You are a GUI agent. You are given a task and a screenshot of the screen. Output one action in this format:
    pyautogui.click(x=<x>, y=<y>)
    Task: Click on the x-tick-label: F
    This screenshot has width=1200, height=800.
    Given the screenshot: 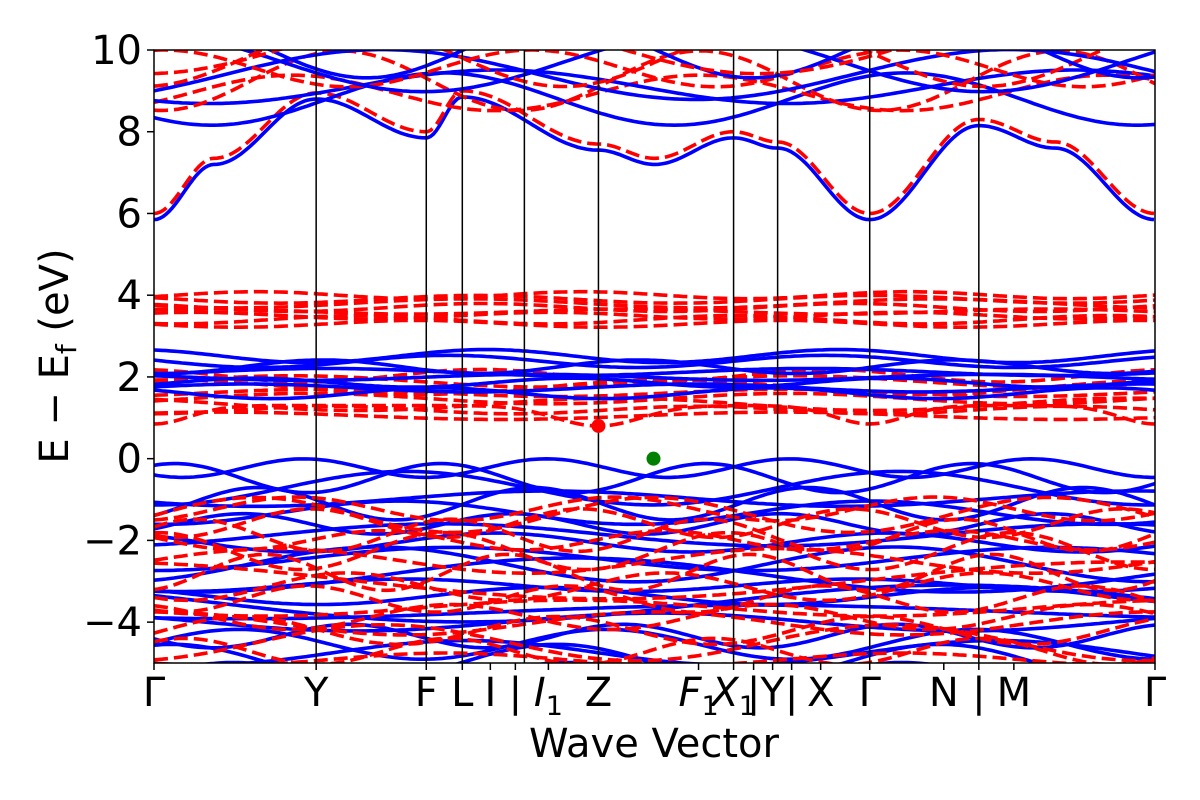 What is the action you would take?
    pyautogui.click(x=426, y=693)
    